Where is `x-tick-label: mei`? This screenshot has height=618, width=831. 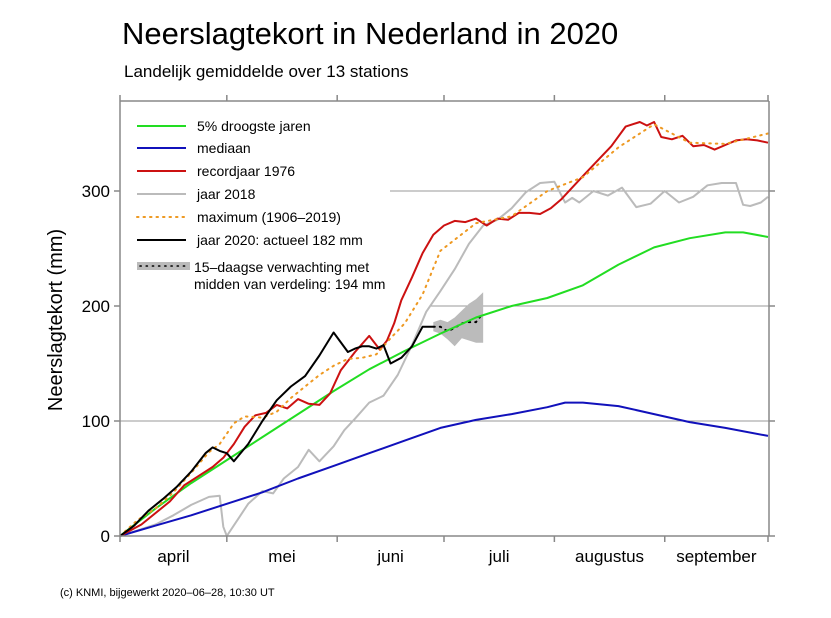 x-tick-label: mei is located at coordinates (281, 556).